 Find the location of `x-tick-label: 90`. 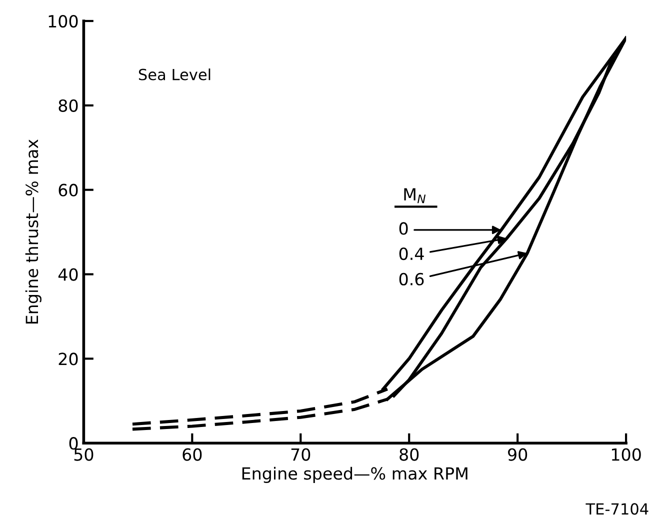

x-tick-label: 90 is located at coordinates (518, 454).